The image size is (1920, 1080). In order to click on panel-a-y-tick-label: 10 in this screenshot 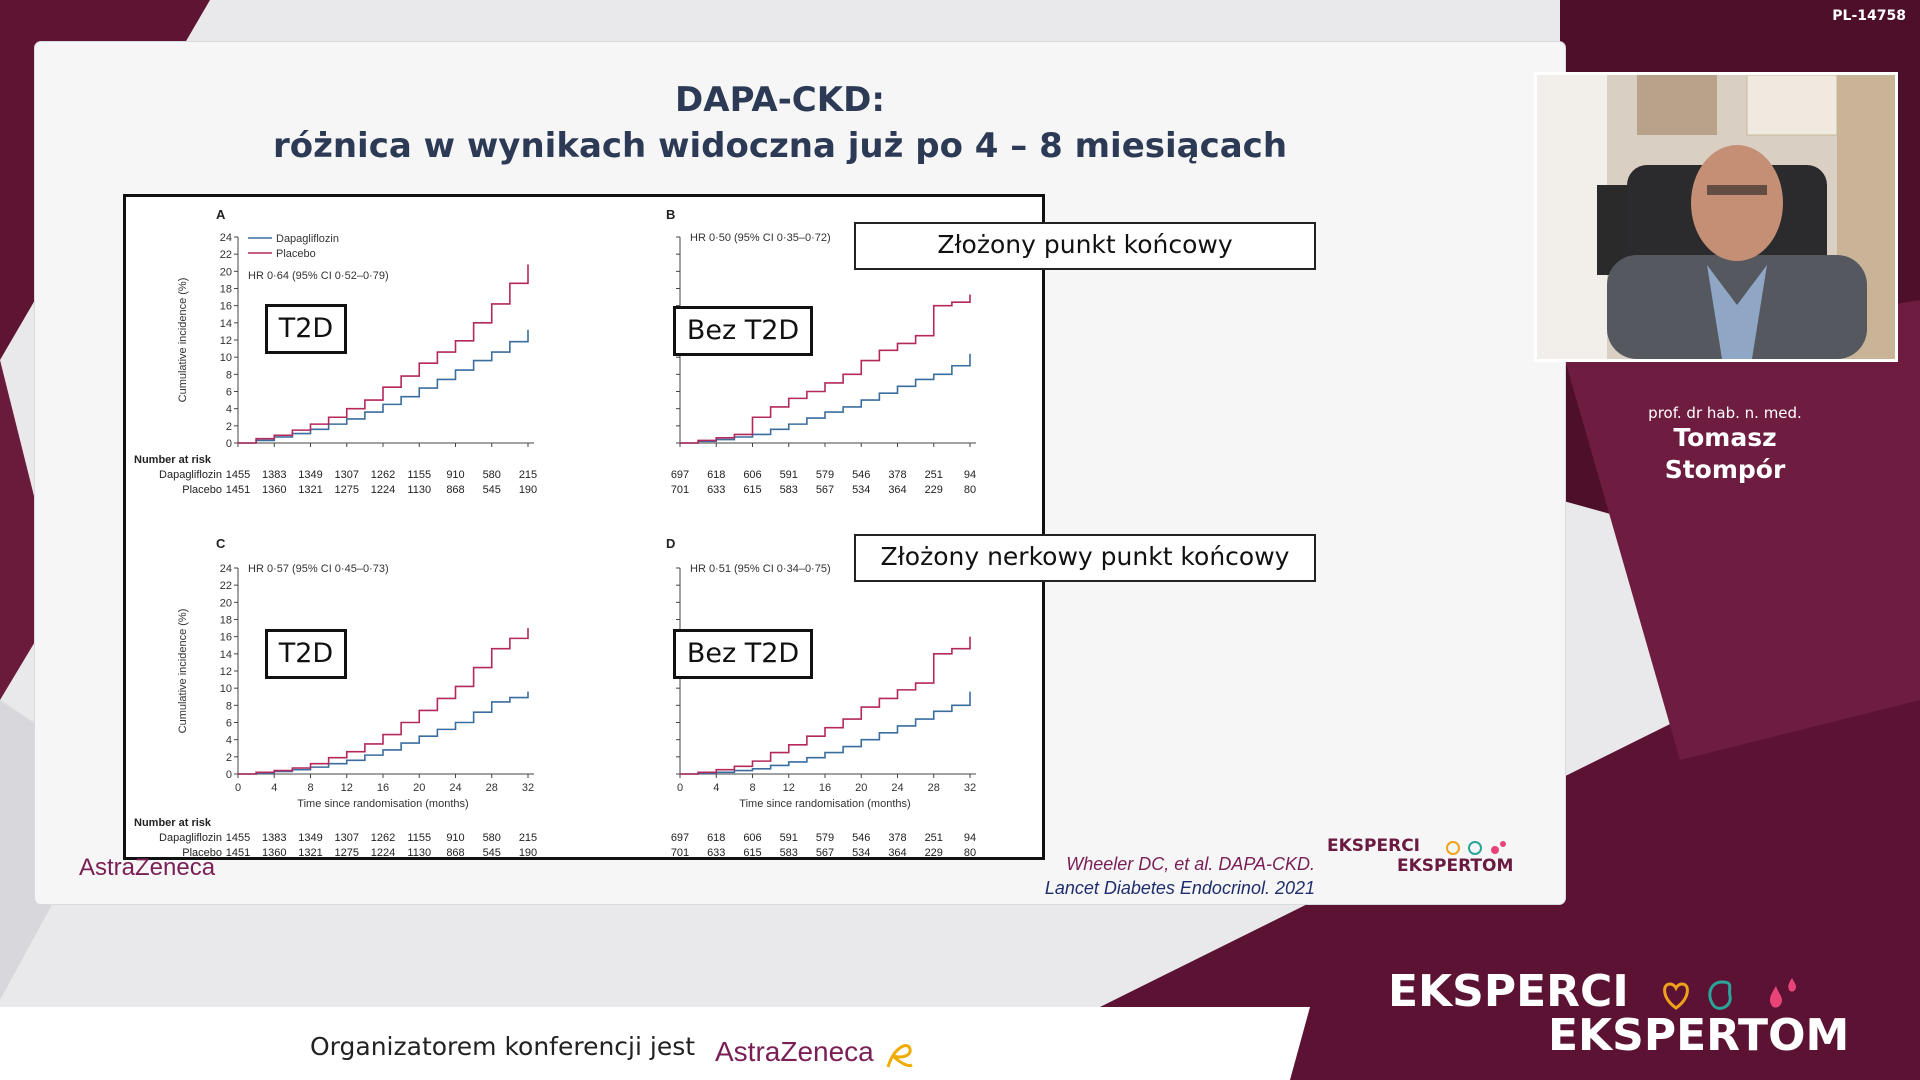, I will do `click(226, 358)`.